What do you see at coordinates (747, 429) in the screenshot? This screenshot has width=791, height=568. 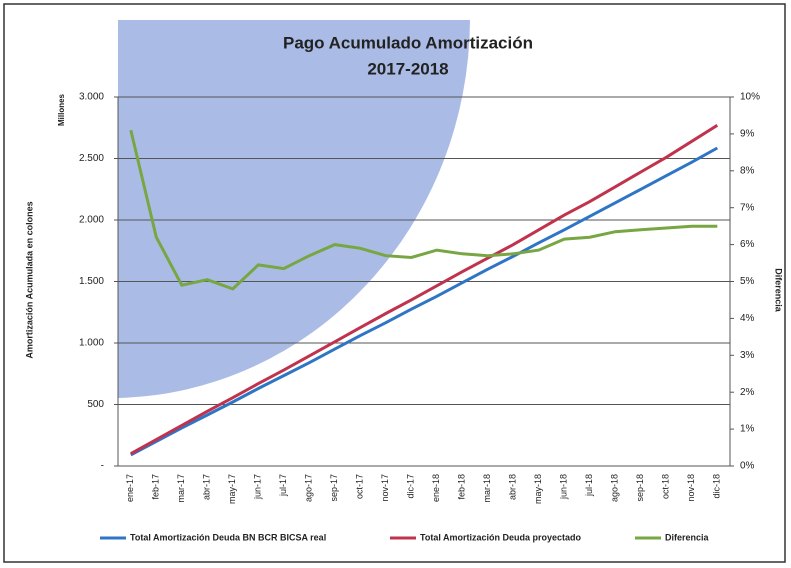 I see `y2-tick-label: 1%` at bounding box center [747, 429].